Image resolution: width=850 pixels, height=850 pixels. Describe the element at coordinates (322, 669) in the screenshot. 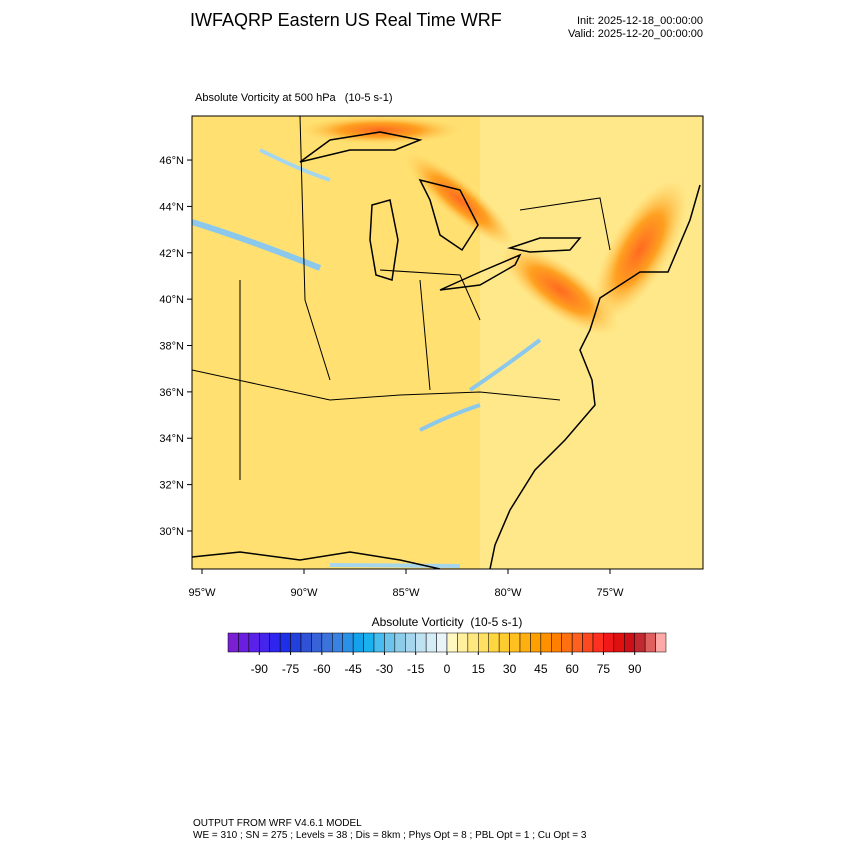

I see `colorbar-tick-label: -60` at that location.